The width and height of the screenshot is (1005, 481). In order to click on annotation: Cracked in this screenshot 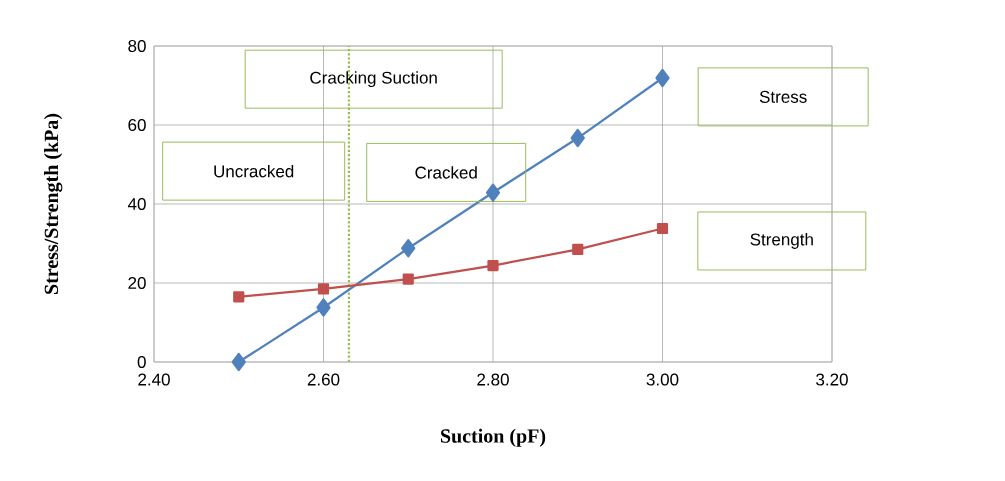, I will do `click(446, 172)`.